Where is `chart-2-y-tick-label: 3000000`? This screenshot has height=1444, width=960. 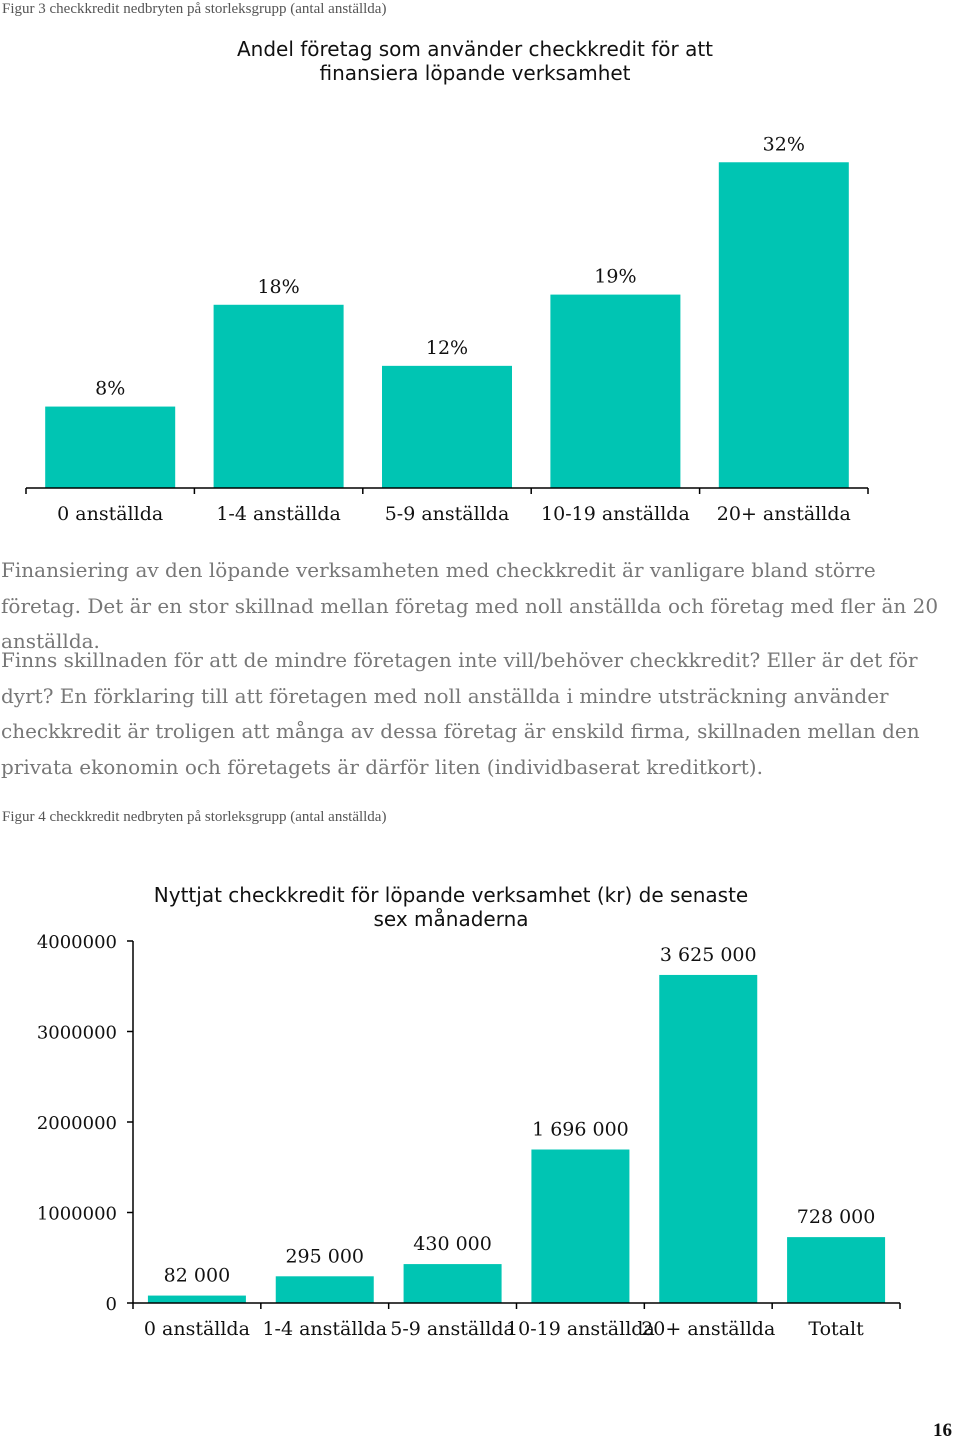 chart-2-y-tick-label: 3000000 is located at coordinates (77, 1033).